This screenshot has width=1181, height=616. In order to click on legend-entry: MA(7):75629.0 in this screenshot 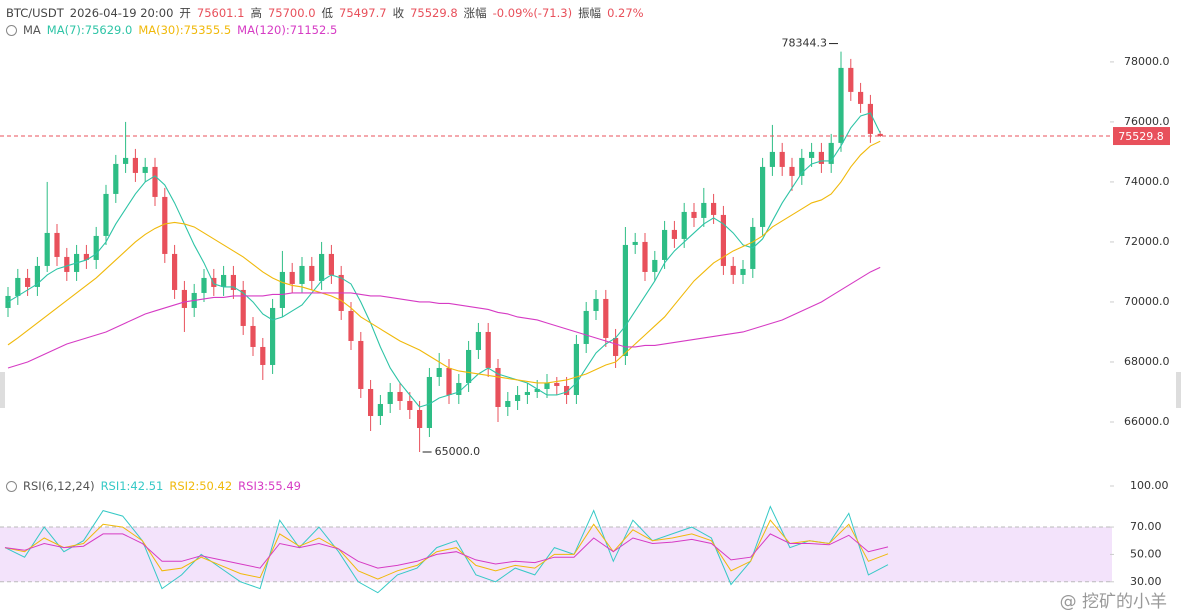, I will do `click(89, 30)`.